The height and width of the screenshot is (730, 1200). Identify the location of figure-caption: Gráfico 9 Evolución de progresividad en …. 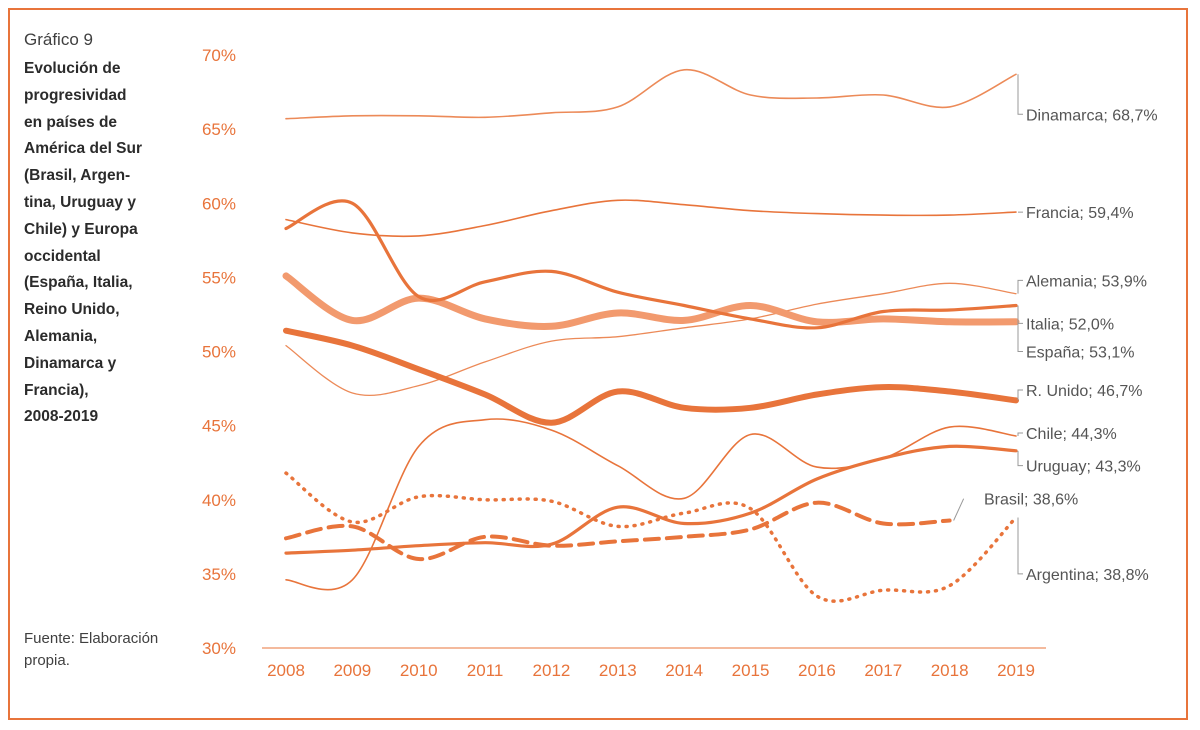
(99, 230).